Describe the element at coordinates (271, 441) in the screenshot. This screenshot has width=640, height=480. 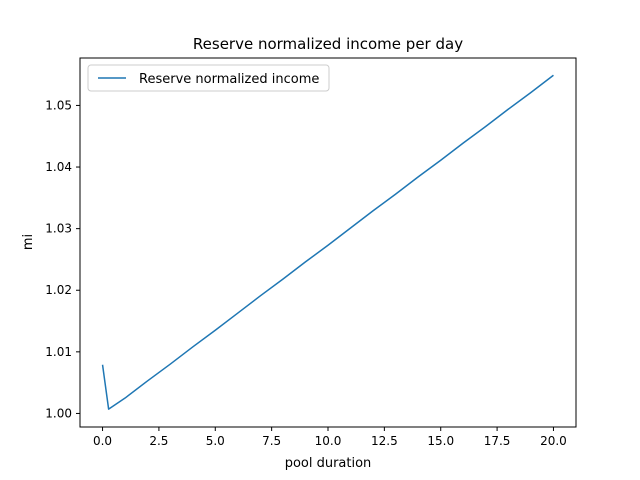
I see `x-tick-label: 7.5` at that location.